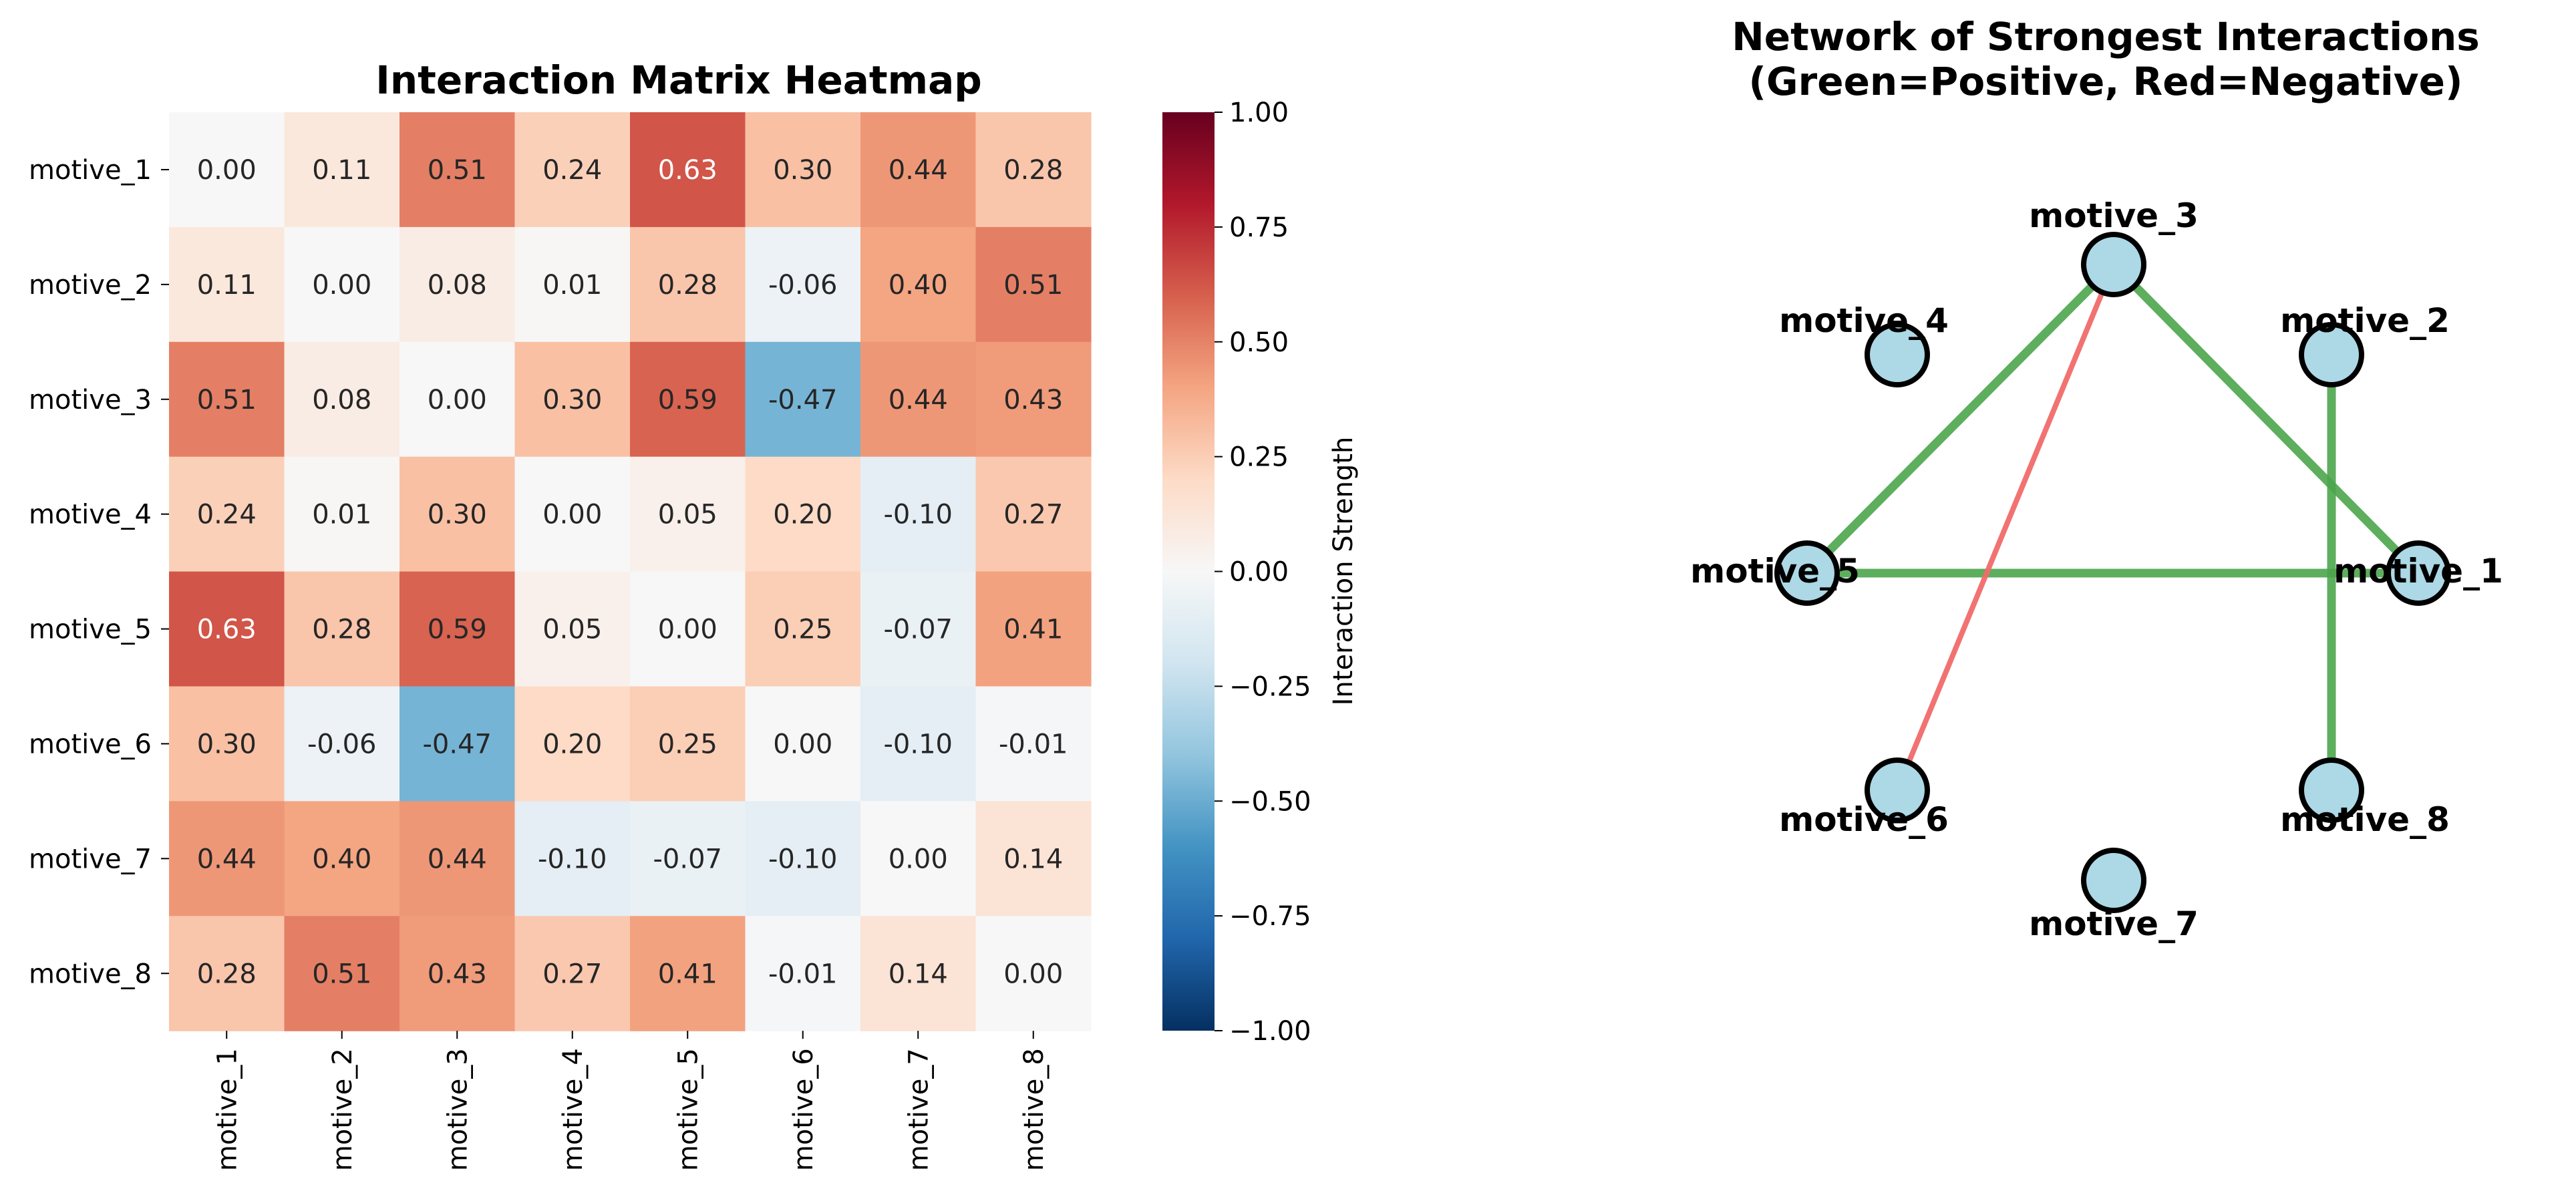  I want to click on heatmap-cell-value-6-8: -0.01, so click(1033, 744).